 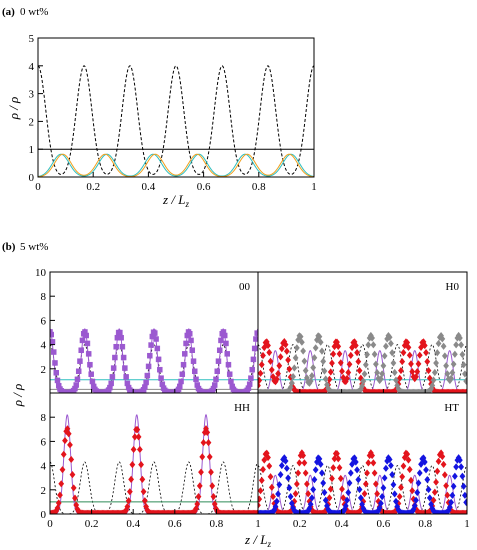 I want to click on panel-b-ytick-label: 8, so click(x=44, y=418).